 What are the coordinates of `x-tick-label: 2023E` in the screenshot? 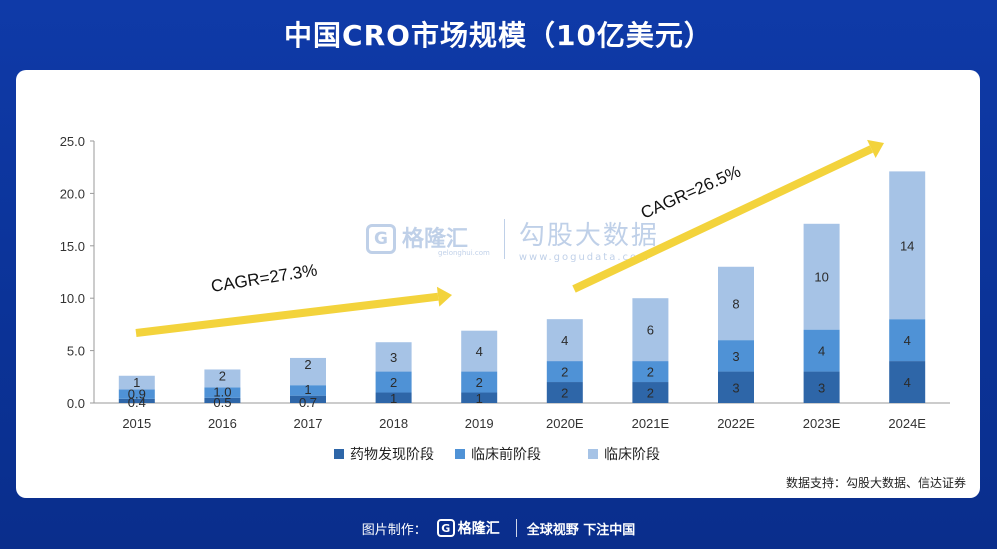 It's located at (822, 423).